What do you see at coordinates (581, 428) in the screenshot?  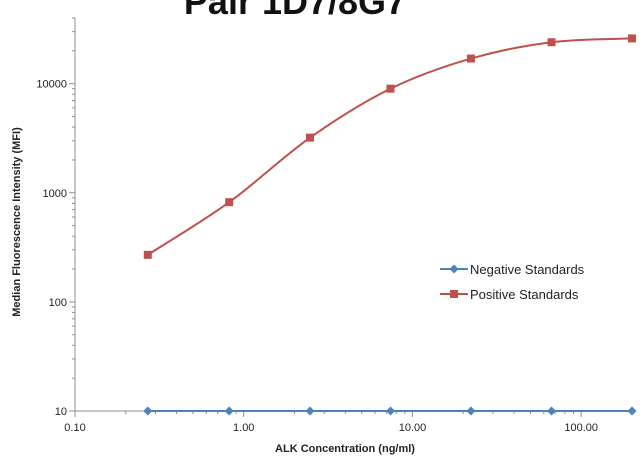 I see `x-tick-label: 100.00` at bounding box center [581, 428].